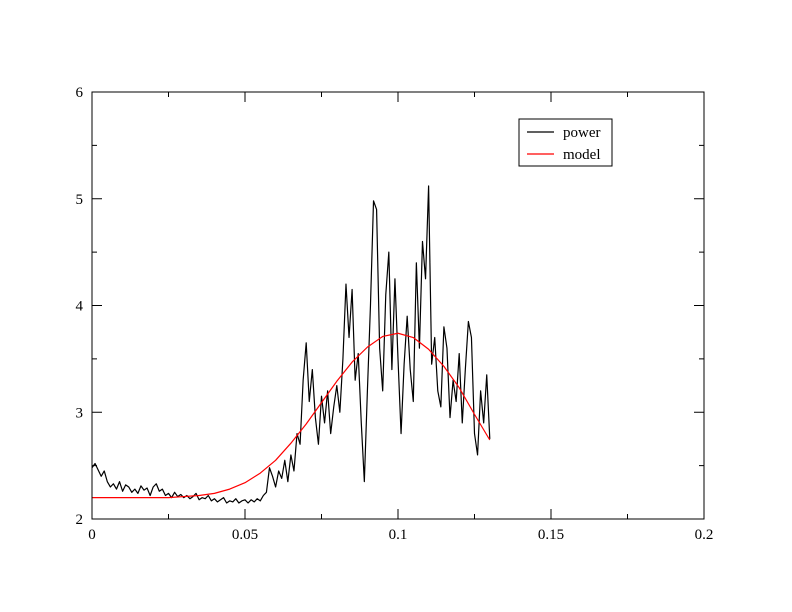  I want to click on legend-box, so click(565, 142).